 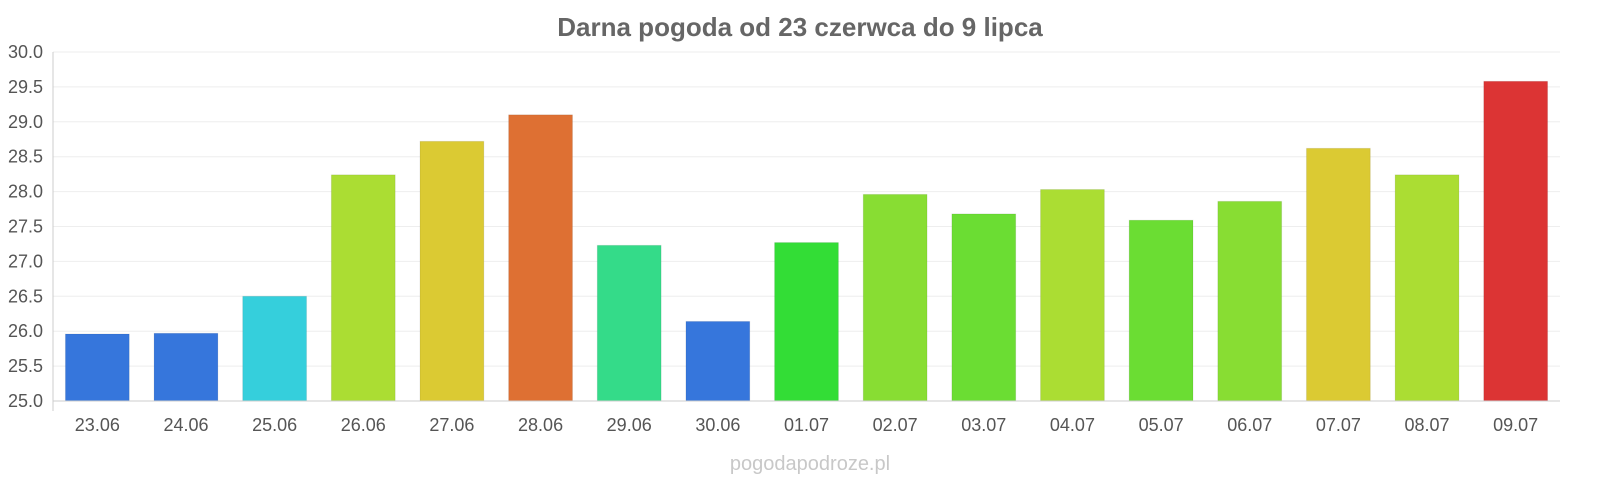 I want to click on x-tick-label: 06.07, so click(x=1249, y=425).